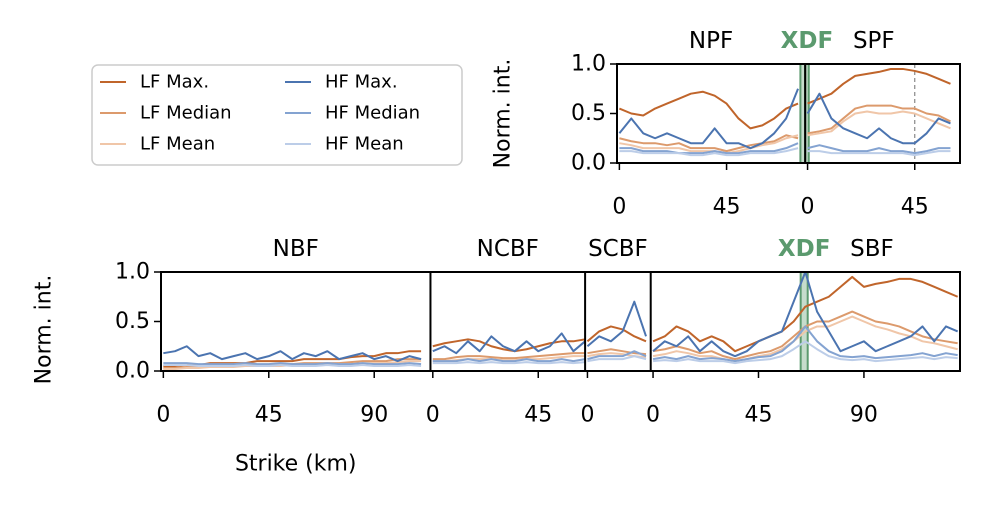 The height and width of the screenshot is (512, 1005). What do you see at coordinates (277, 115) in the screenshot?
I see `legend-box` at bounding box center [277, 115].